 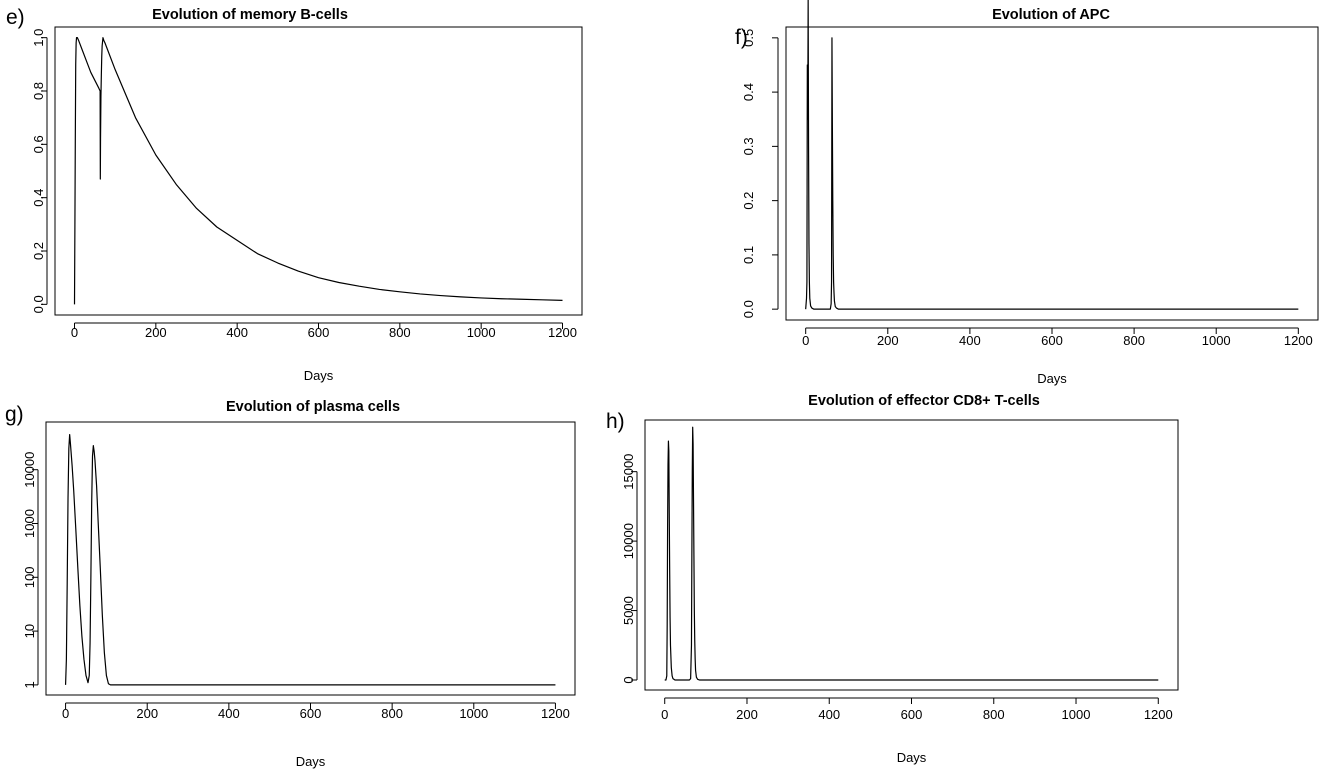 I want to click on chart-title: Evolution of plasma cells, so click(x=313, y=407).